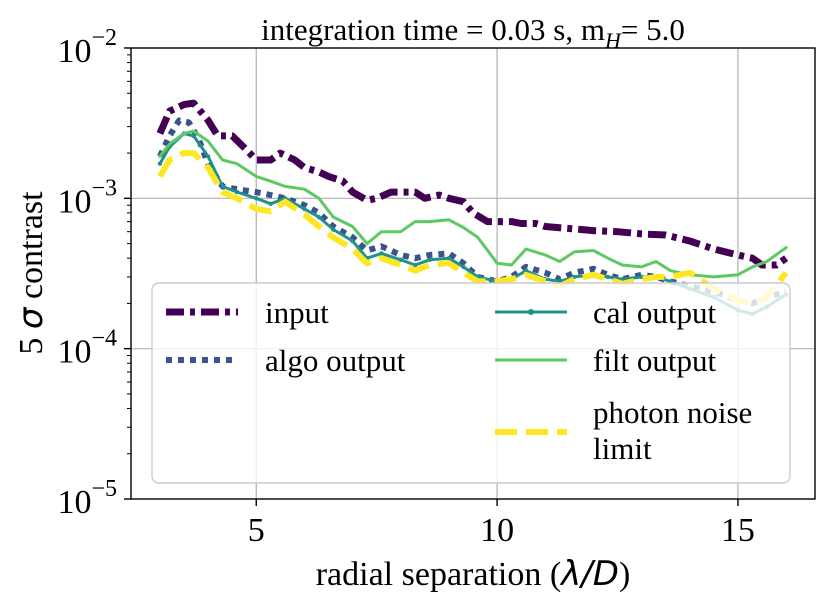  Describe the element at coordinates (256, 530) in the screenshot. I see `x-tick-label-5: 5` at that location.